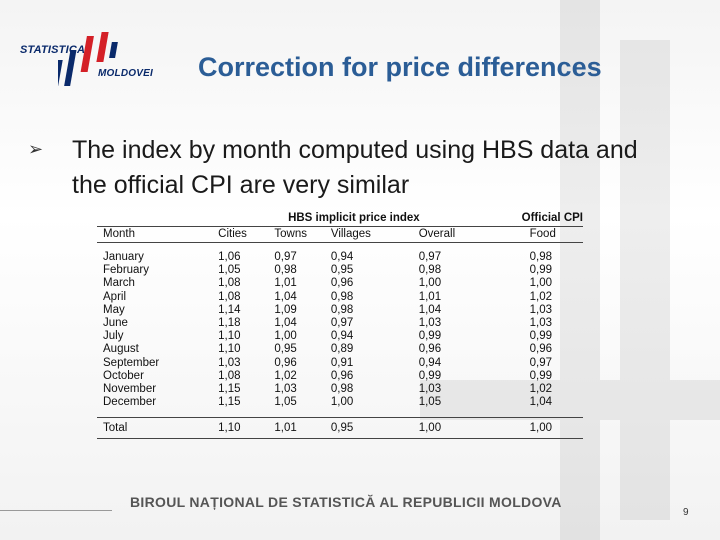  What do you see at coordinates (130, 402) in the screenshot?
I see `table-cell: December` at bounding box center [130, 402].